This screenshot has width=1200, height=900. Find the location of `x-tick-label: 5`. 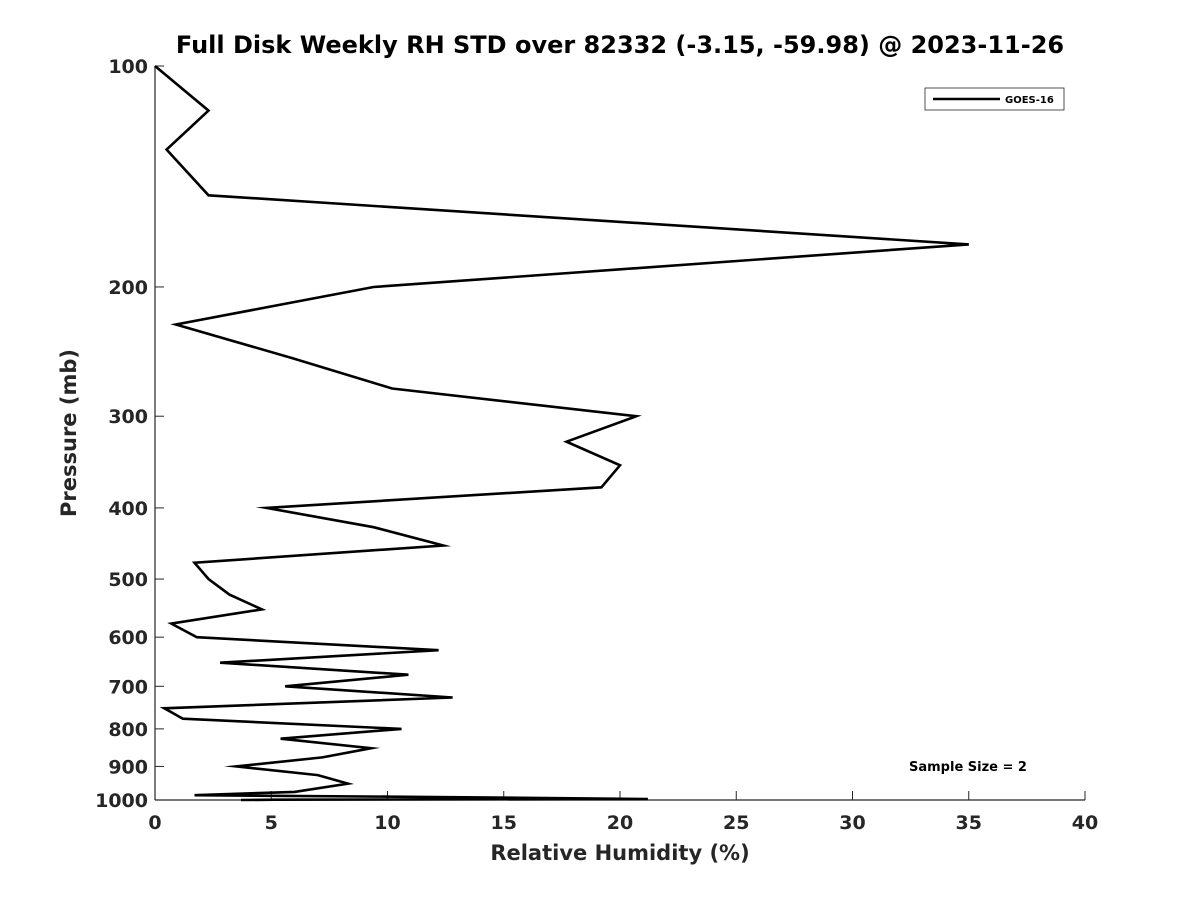

x-tick-label: 5 is located at coordinates (271, 823).